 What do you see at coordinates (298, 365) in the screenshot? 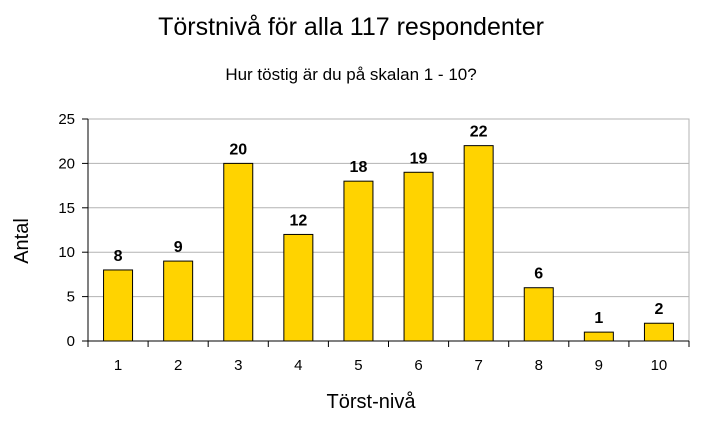
I see `x-tick-label-4: 4` at bounding box center [298, 365].